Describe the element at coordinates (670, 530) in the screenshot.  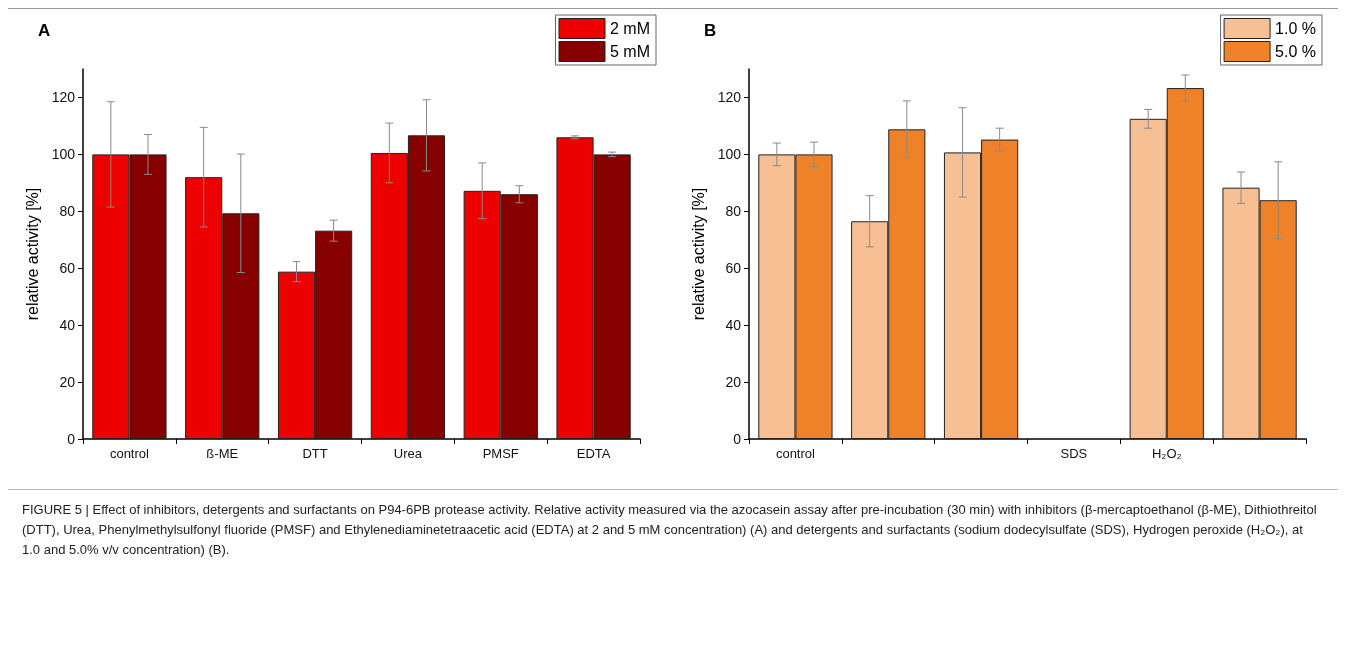
I see `caption: FIGURE 5 | Effect of inhibitors, detergents and surfactants on P94-6PB protease activity. Relative activity measured via the azocasein assay after pre-incubation (30 min) with inhibitors (β-mercaptoethanol (β-ME), Dithiothreitol (DTT), Urea, Phenylmethylsulfonyl fluoride (PMSF) and Ethylenediaminetetraacetic acid (EDTA) at 2 and 5 mM concentration) (A) and detergents and surfactants (sodium dodecylsulfate (SDS), Hydrogen peroxide (H₂O₂), at 1.0 and 5.0% v/v concentration) (B).` at that location.